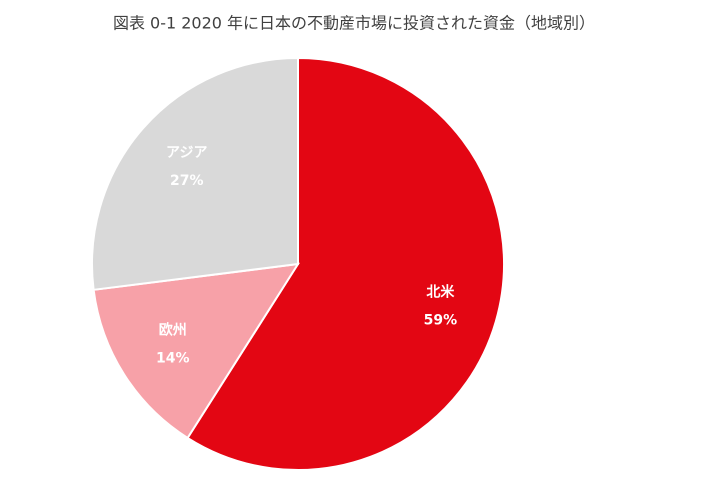 The image size is (709, 496). Describe the element at coordinates (186, 153) in the screenshot. I see `slice-label: アジア` at that location.